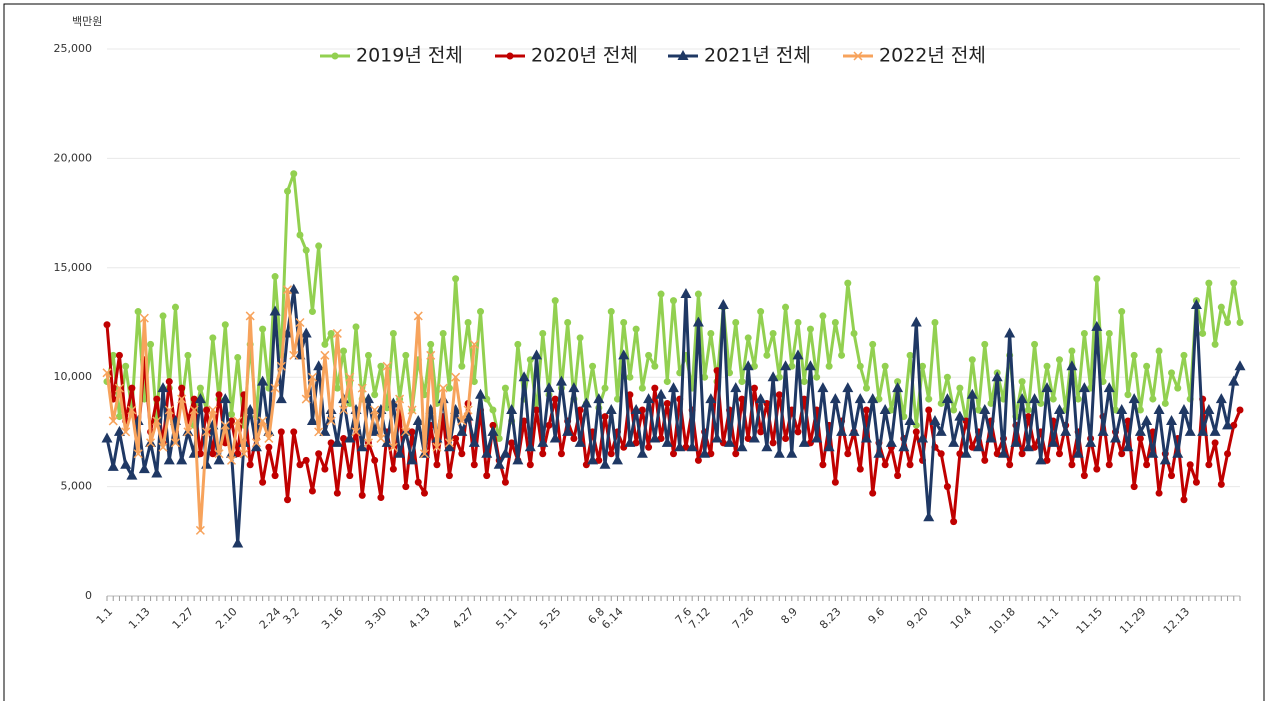 This screenshot has height=701, width=1268. I want to click on legend-label: 2019년 전체, so click(409, 56).